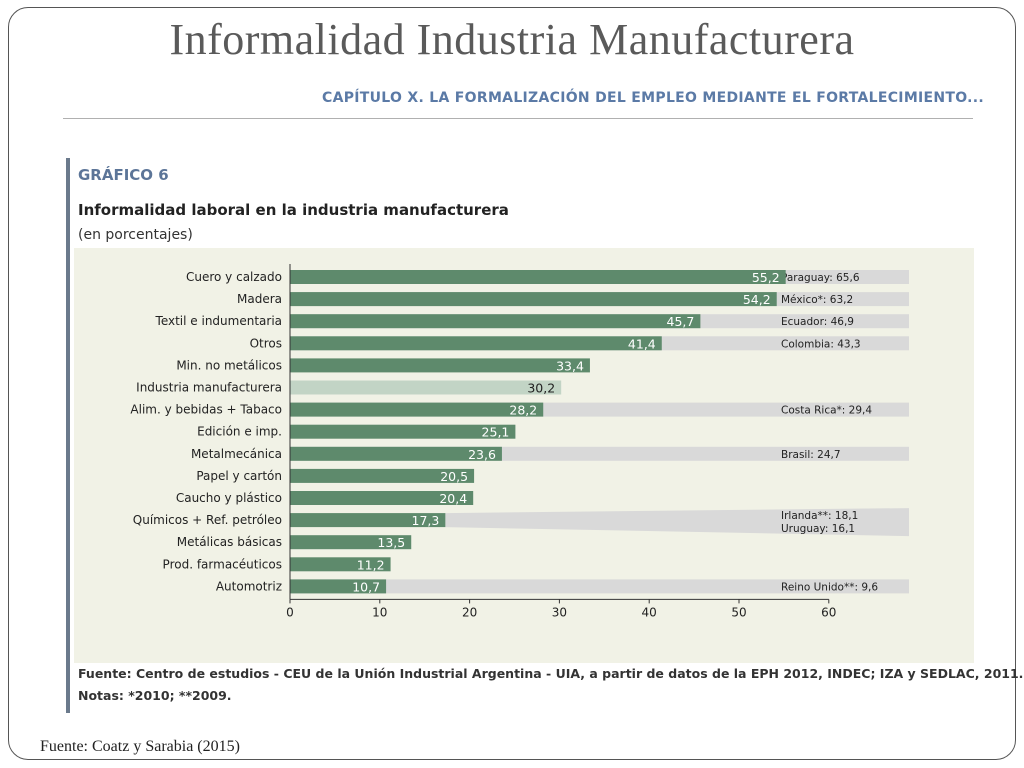 Image resolution: width=1024 pixels, height=768 pixels. I want to click on category-label: Textil e indumentaria, so click(218, 321).